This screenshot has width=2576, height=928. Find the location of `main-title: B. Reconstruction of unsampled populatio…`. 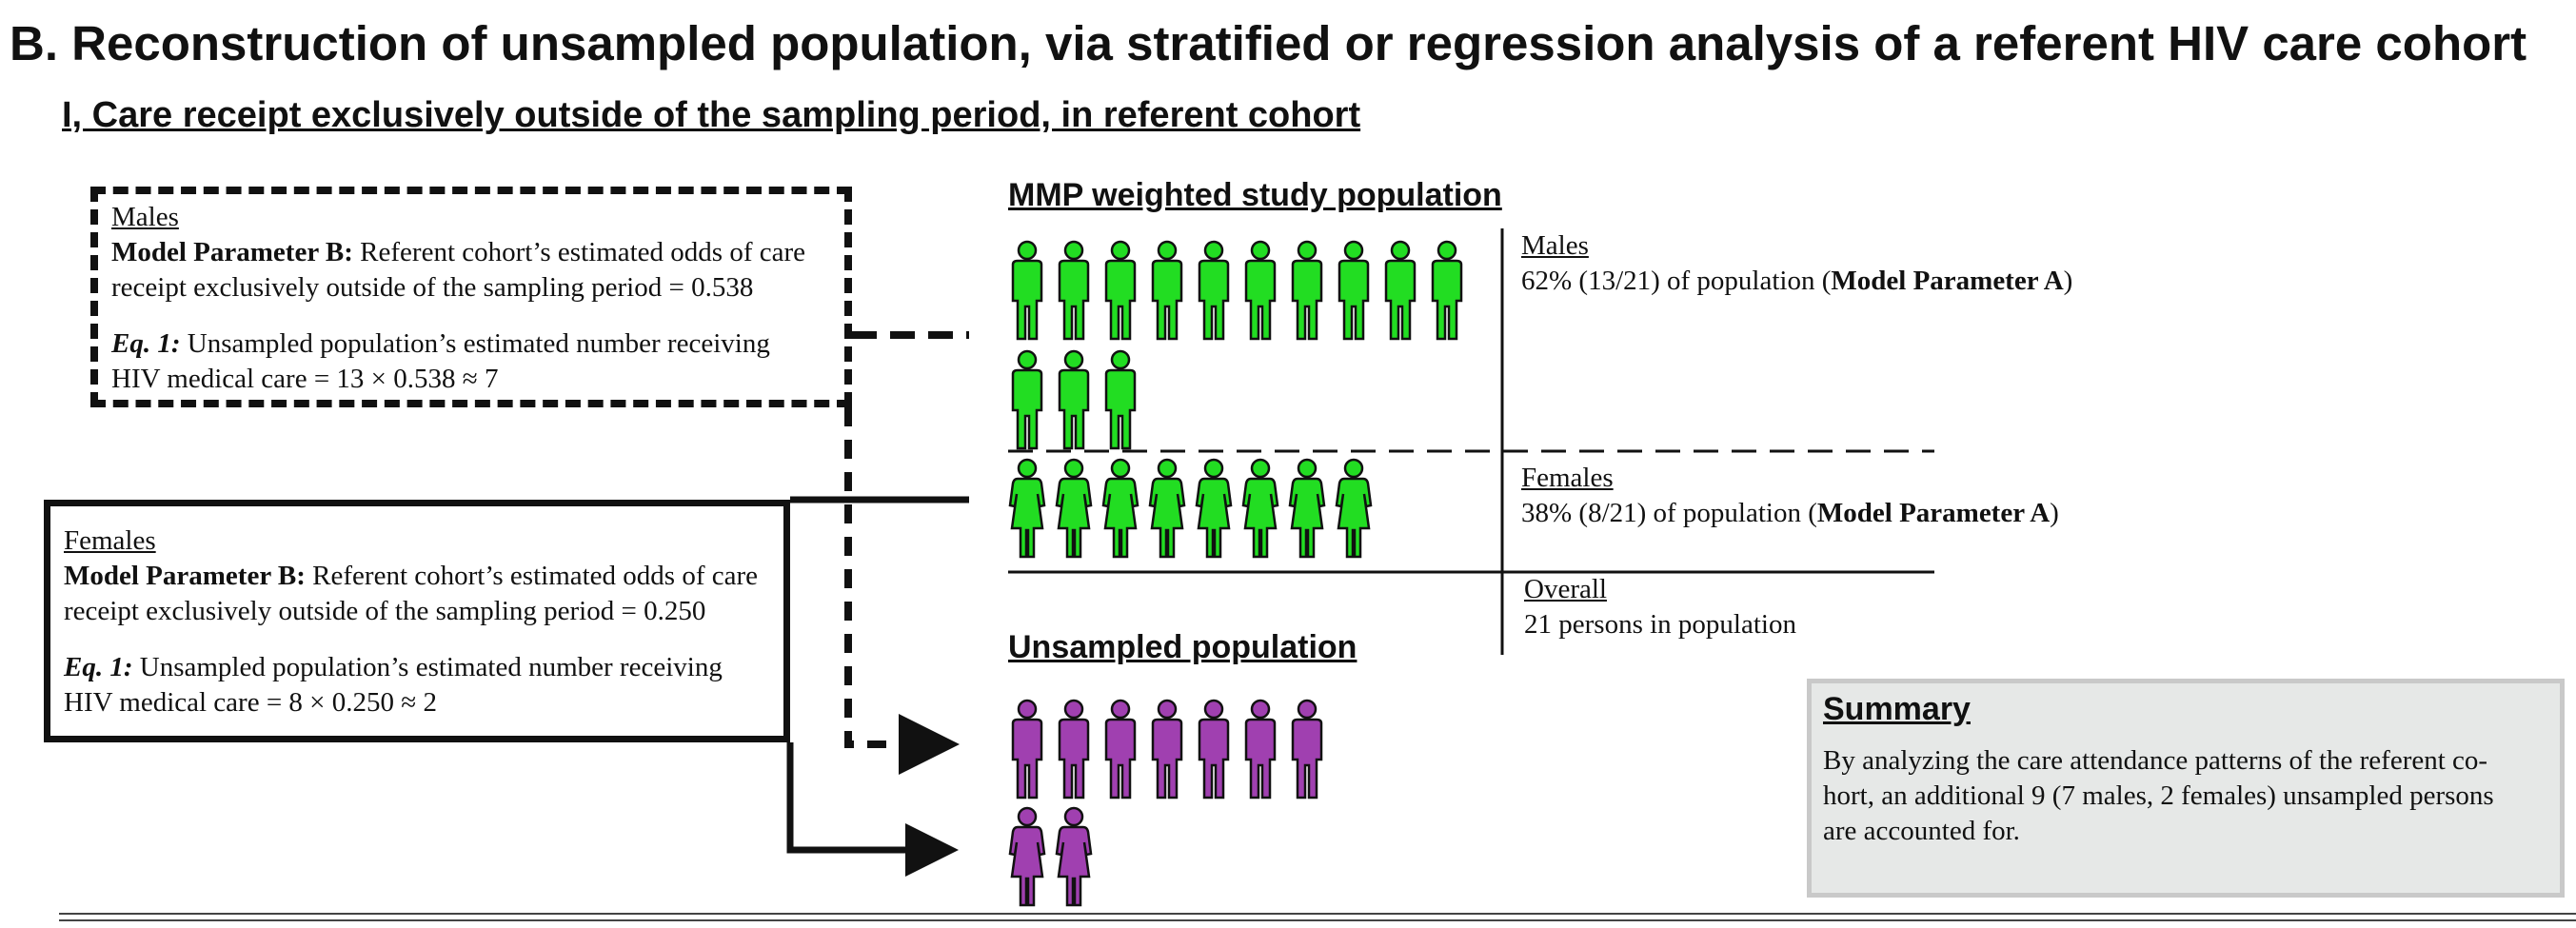

main-title: B. Reconstruction of unsampled populatio… is located at coordinates (1269, 43).